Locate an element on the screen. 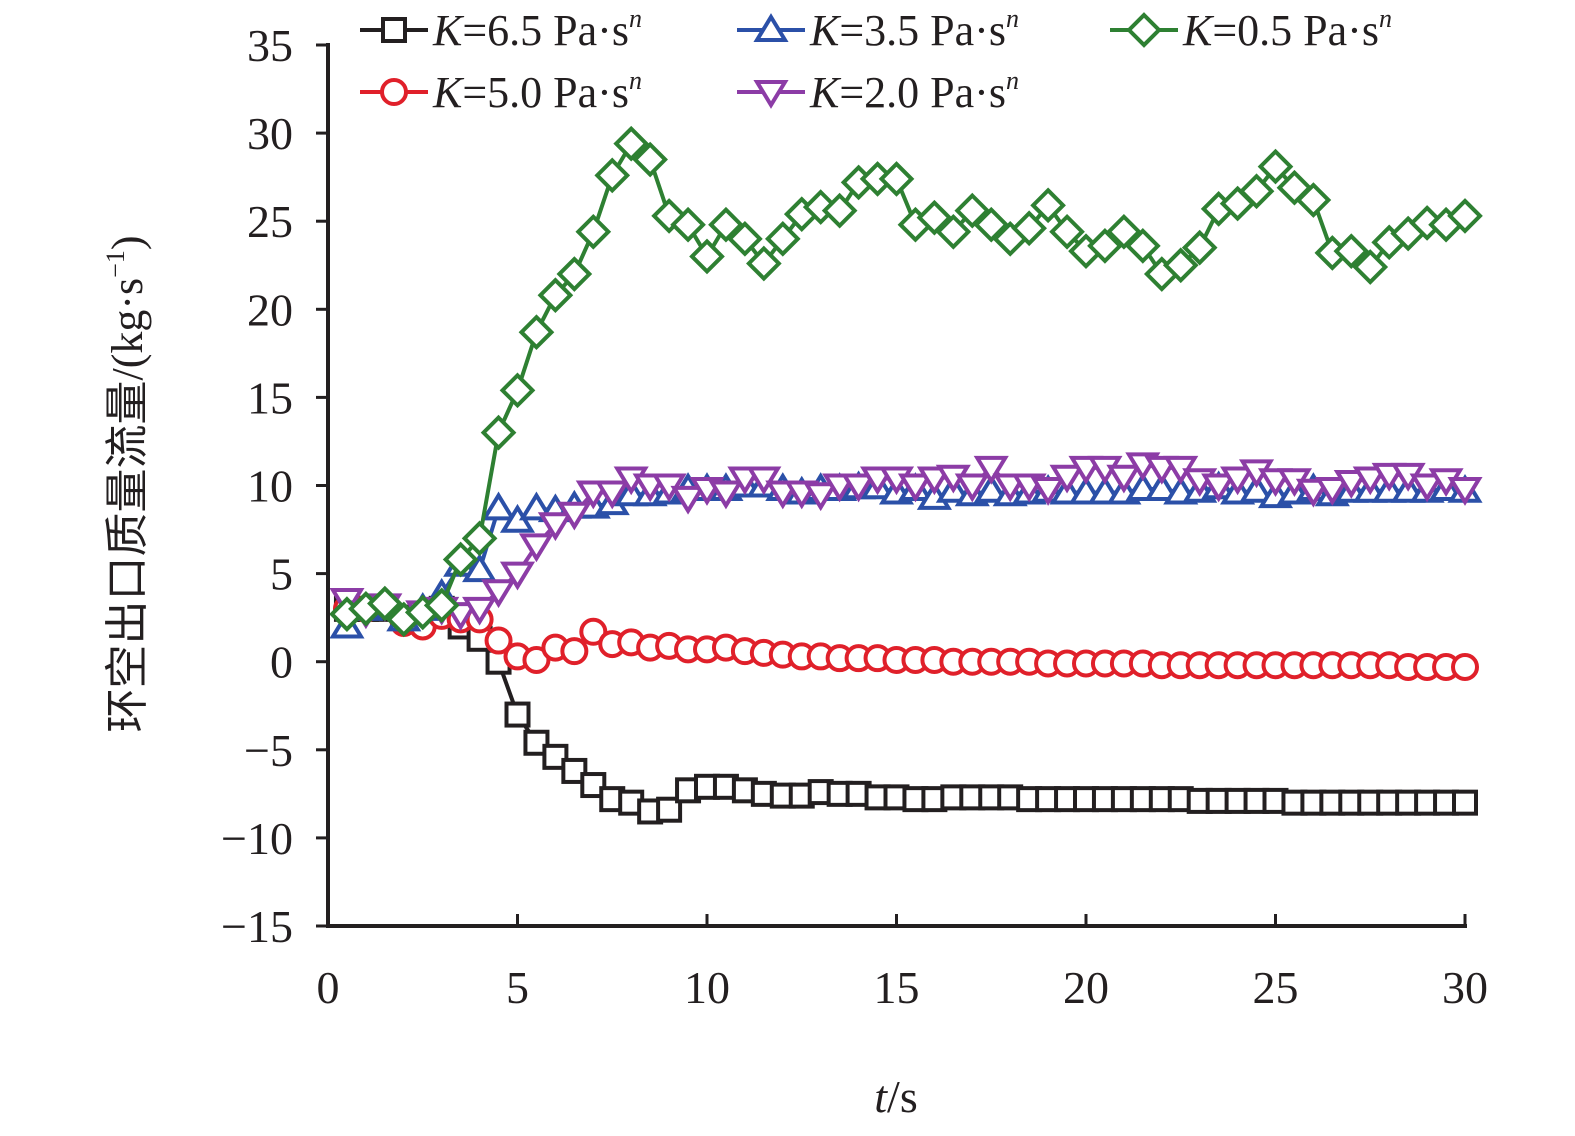  y-tick-label: 5 is located at coordinates (281, 574).